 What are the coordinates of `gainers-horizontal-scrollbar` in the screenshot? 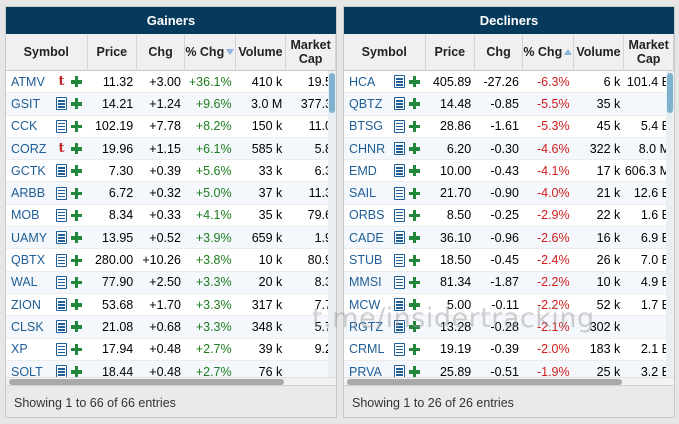 It's located at (171, 381).